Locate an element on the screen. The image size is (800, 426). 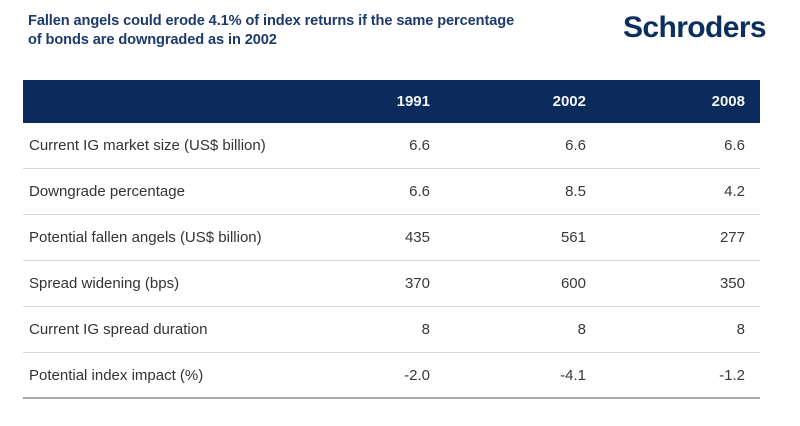
row-label: Spread widening (bps) is located at coordinates (104, 283).